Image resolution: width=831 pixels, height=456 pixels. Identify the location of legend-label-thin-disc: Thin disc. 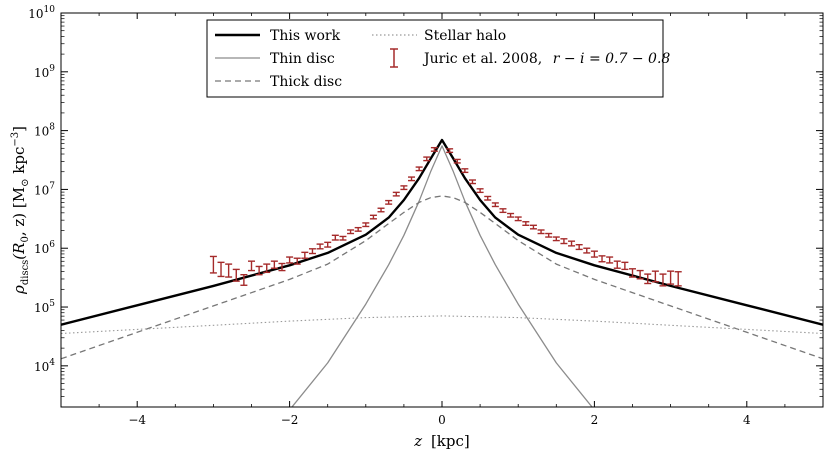
(302, 59).